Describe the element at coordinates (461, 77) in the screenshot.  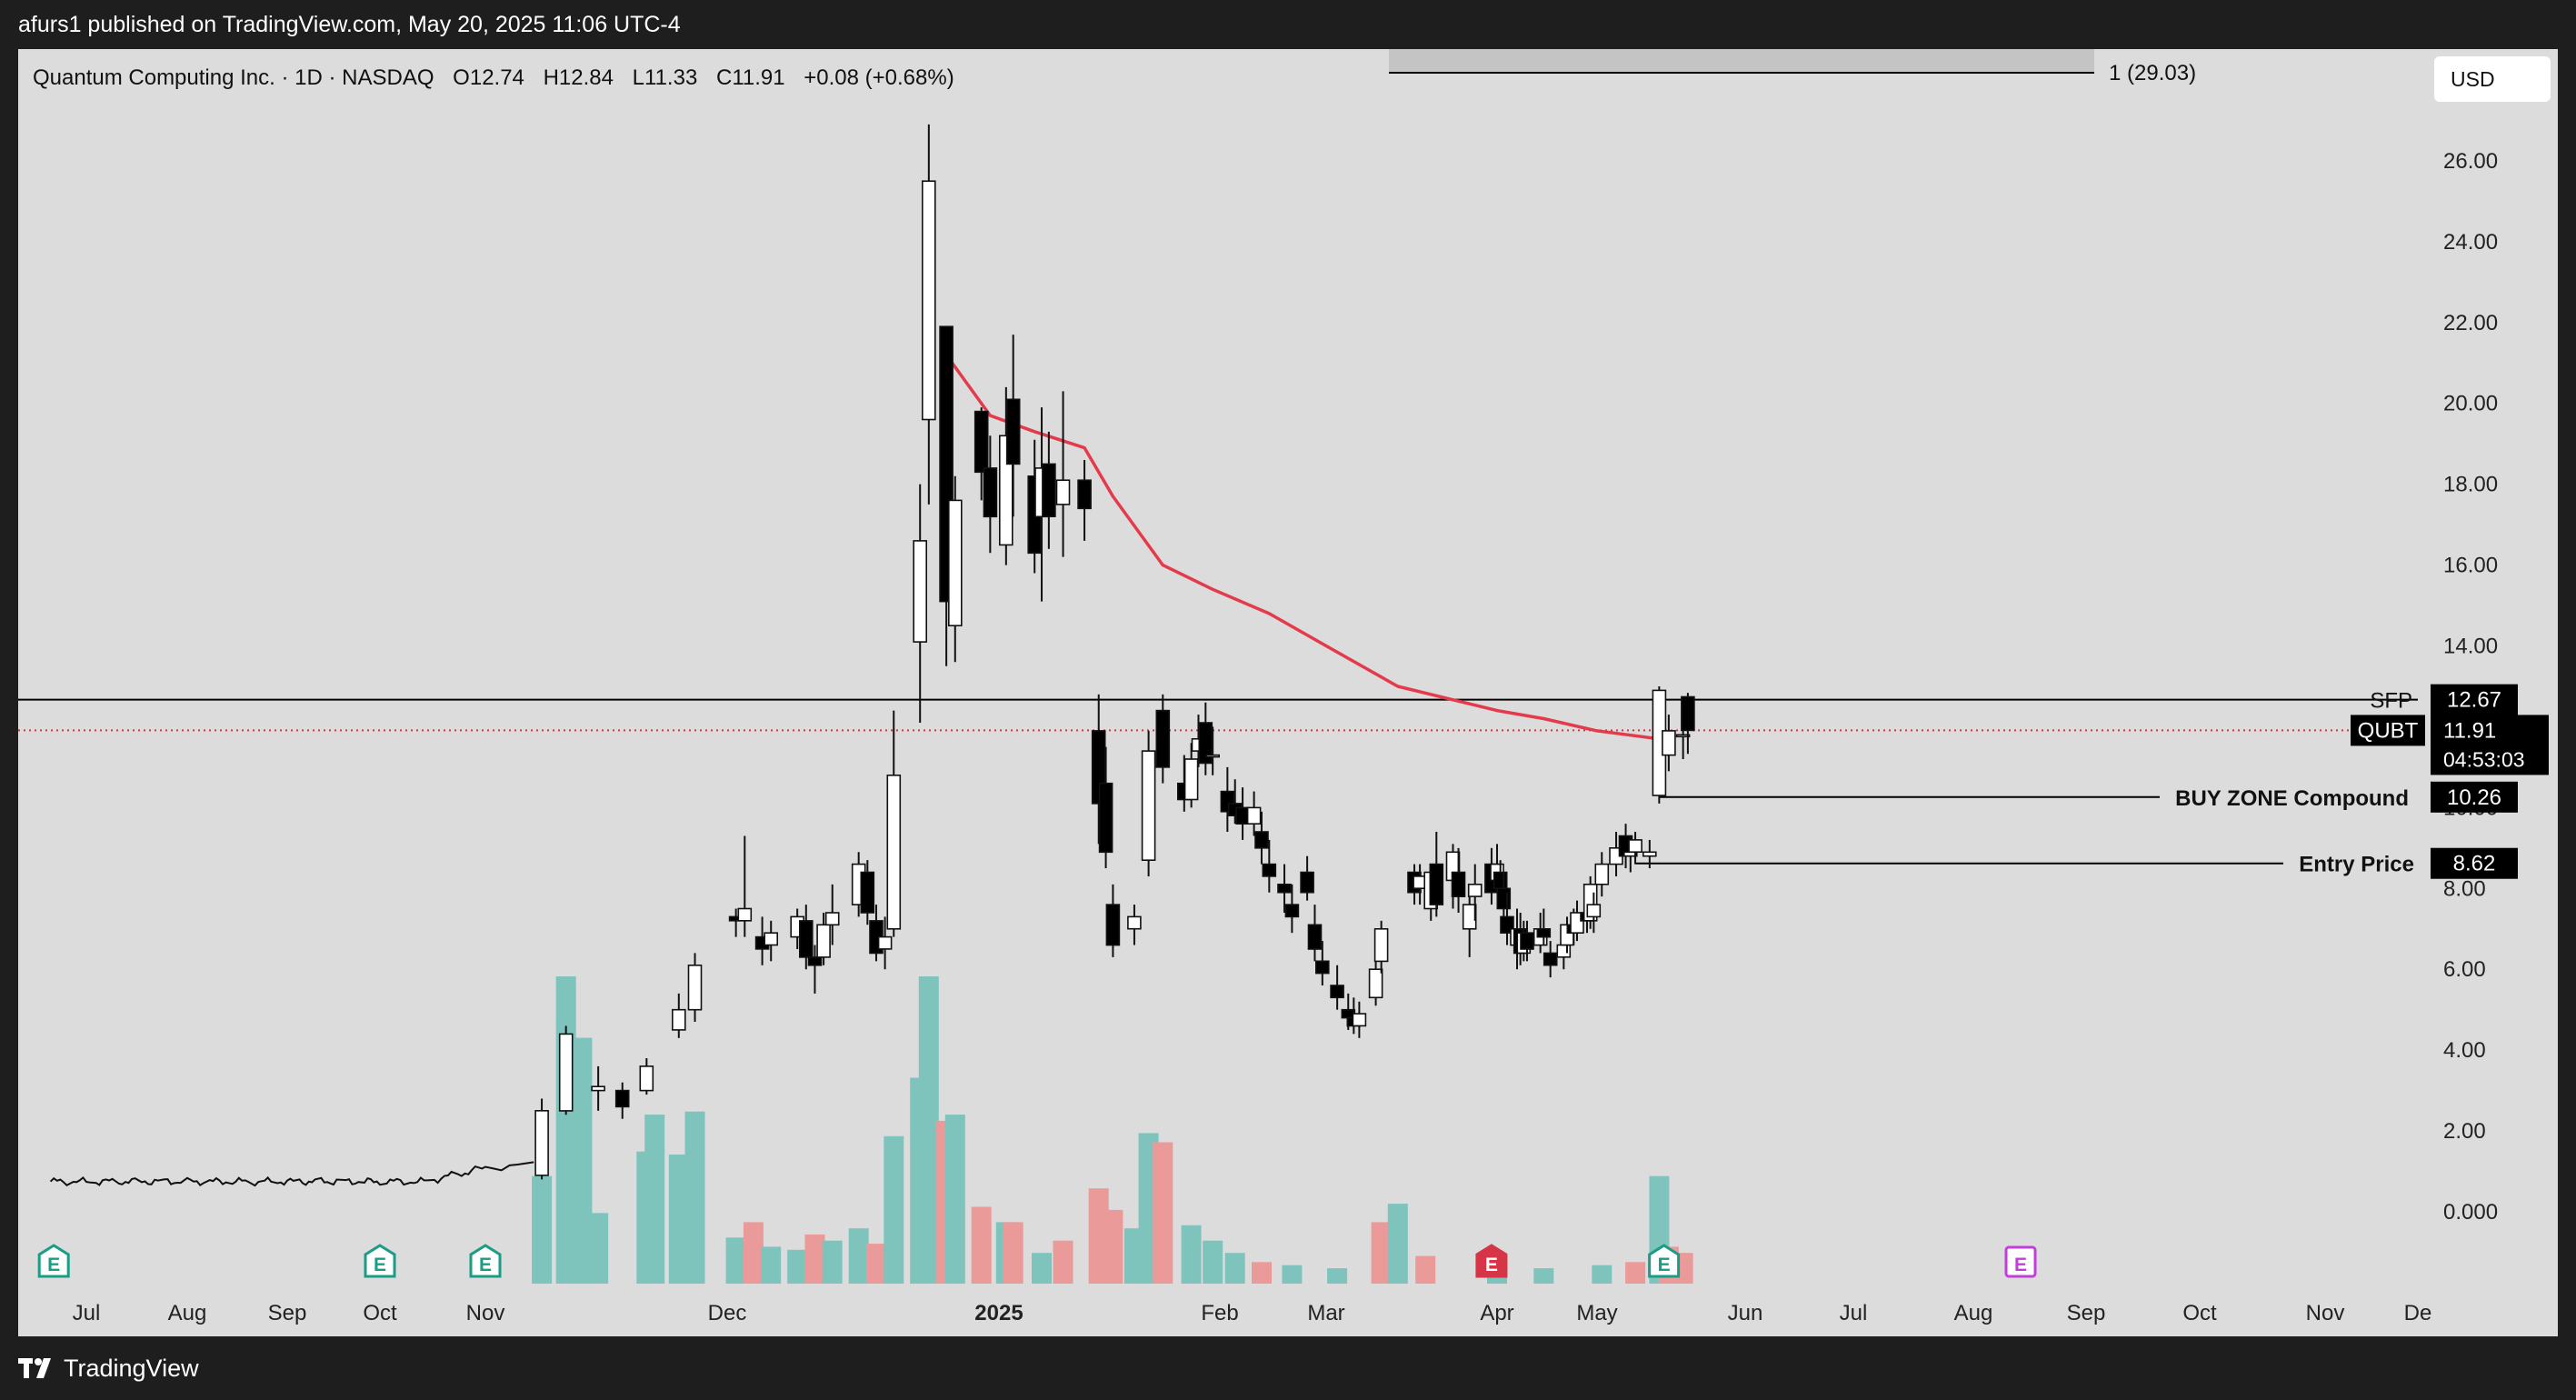
I see `legend-open-label: O` at that location.